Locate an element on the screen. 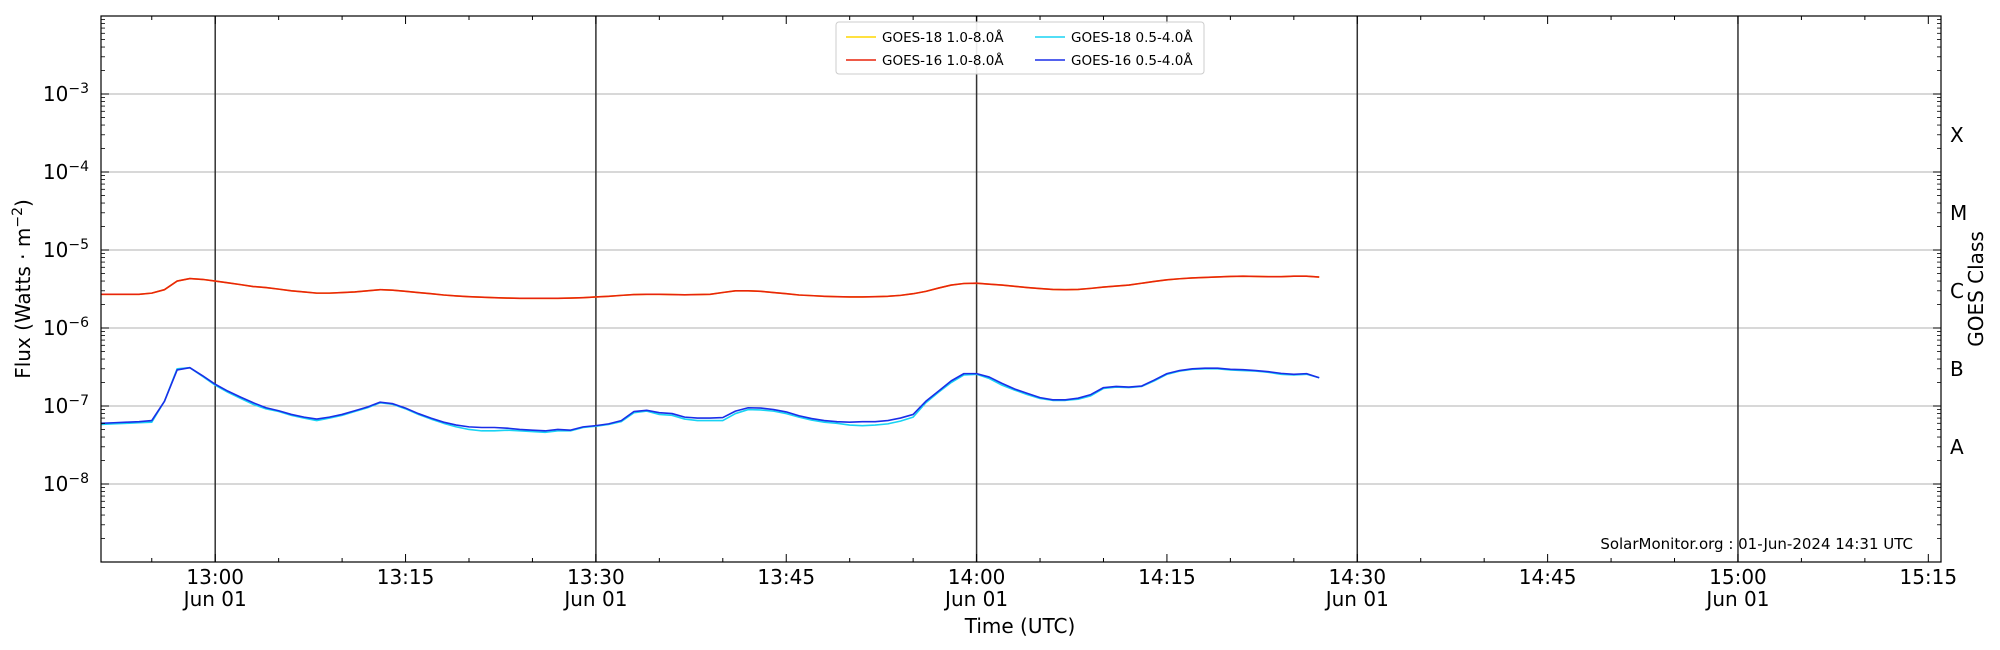 The width and height of the screenshot is (2000, 650). goes-class-m: M is located at coordinates (1958, 213).